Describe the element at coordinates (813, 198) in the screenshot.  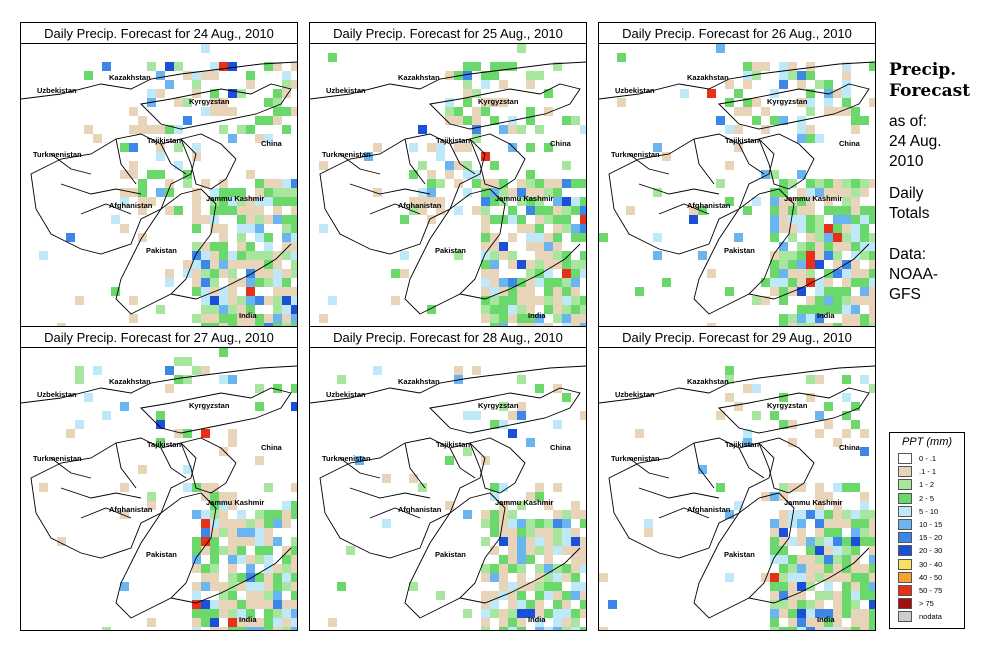
I see `map-label-jammu_kashmir: Jammu Kashmir` at that location.